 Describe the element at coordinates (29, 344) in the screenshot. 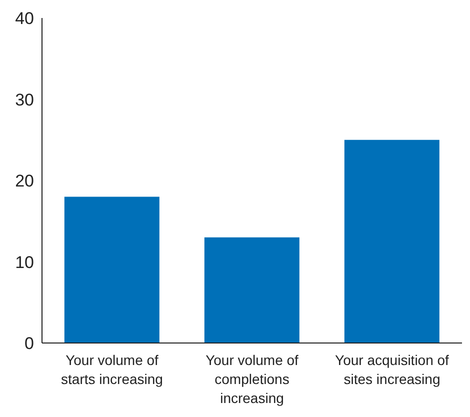

I see `y-tick-label: 0` at that location.